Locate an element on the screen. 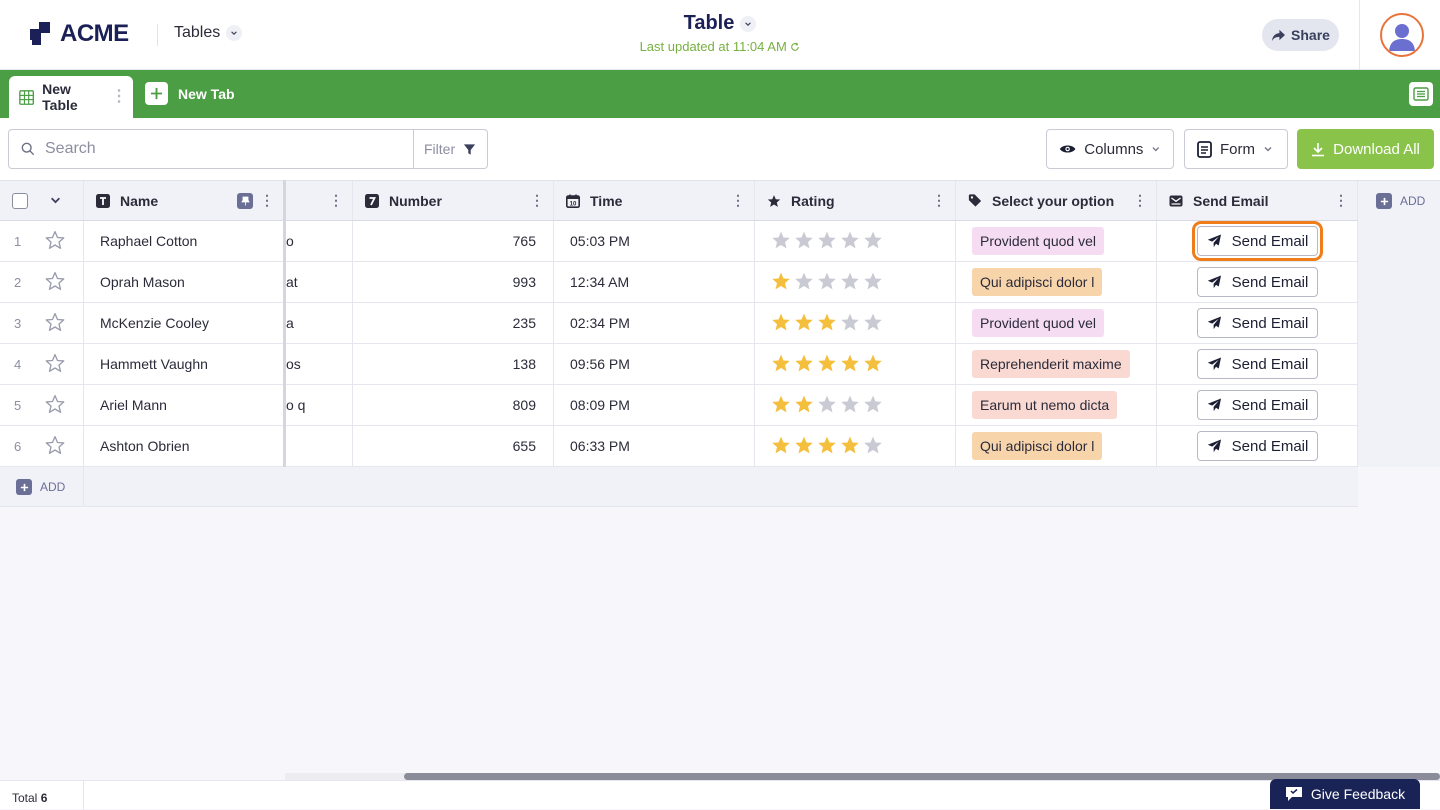  columns-button: Columns is located at coordinates (1110, 149).